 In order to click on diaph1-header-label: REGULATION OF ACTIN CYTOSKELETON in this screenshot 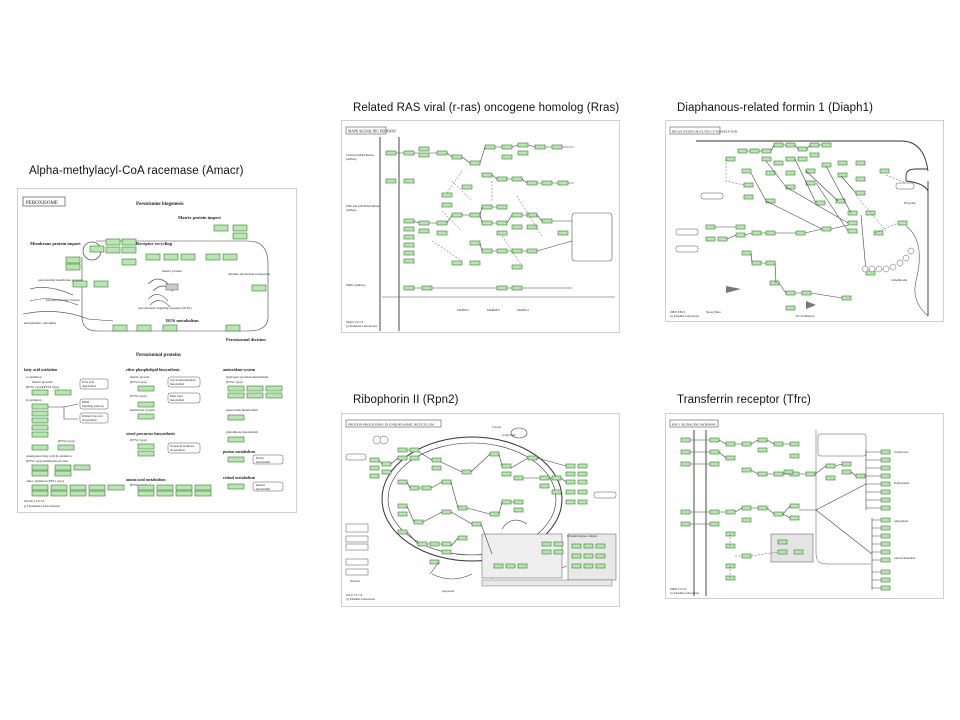, I will do `click(705, 132)`.